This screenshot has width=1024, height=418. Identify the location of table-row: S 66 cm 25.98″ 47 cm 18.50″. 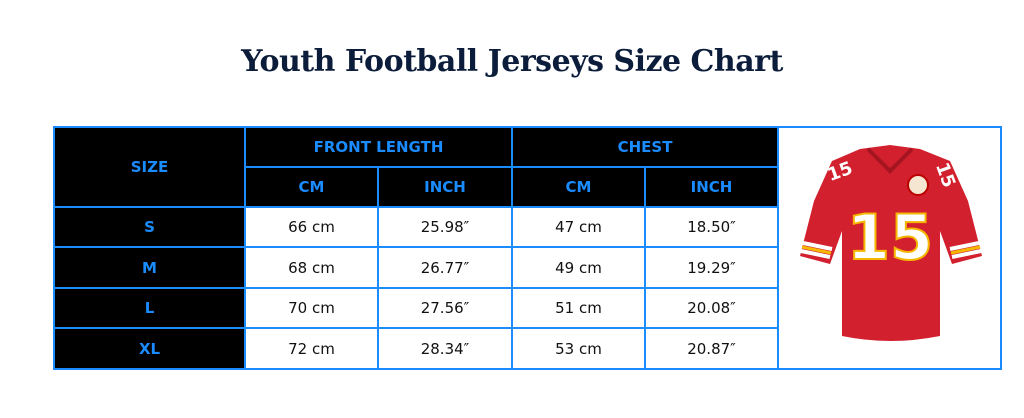
(527, 227).